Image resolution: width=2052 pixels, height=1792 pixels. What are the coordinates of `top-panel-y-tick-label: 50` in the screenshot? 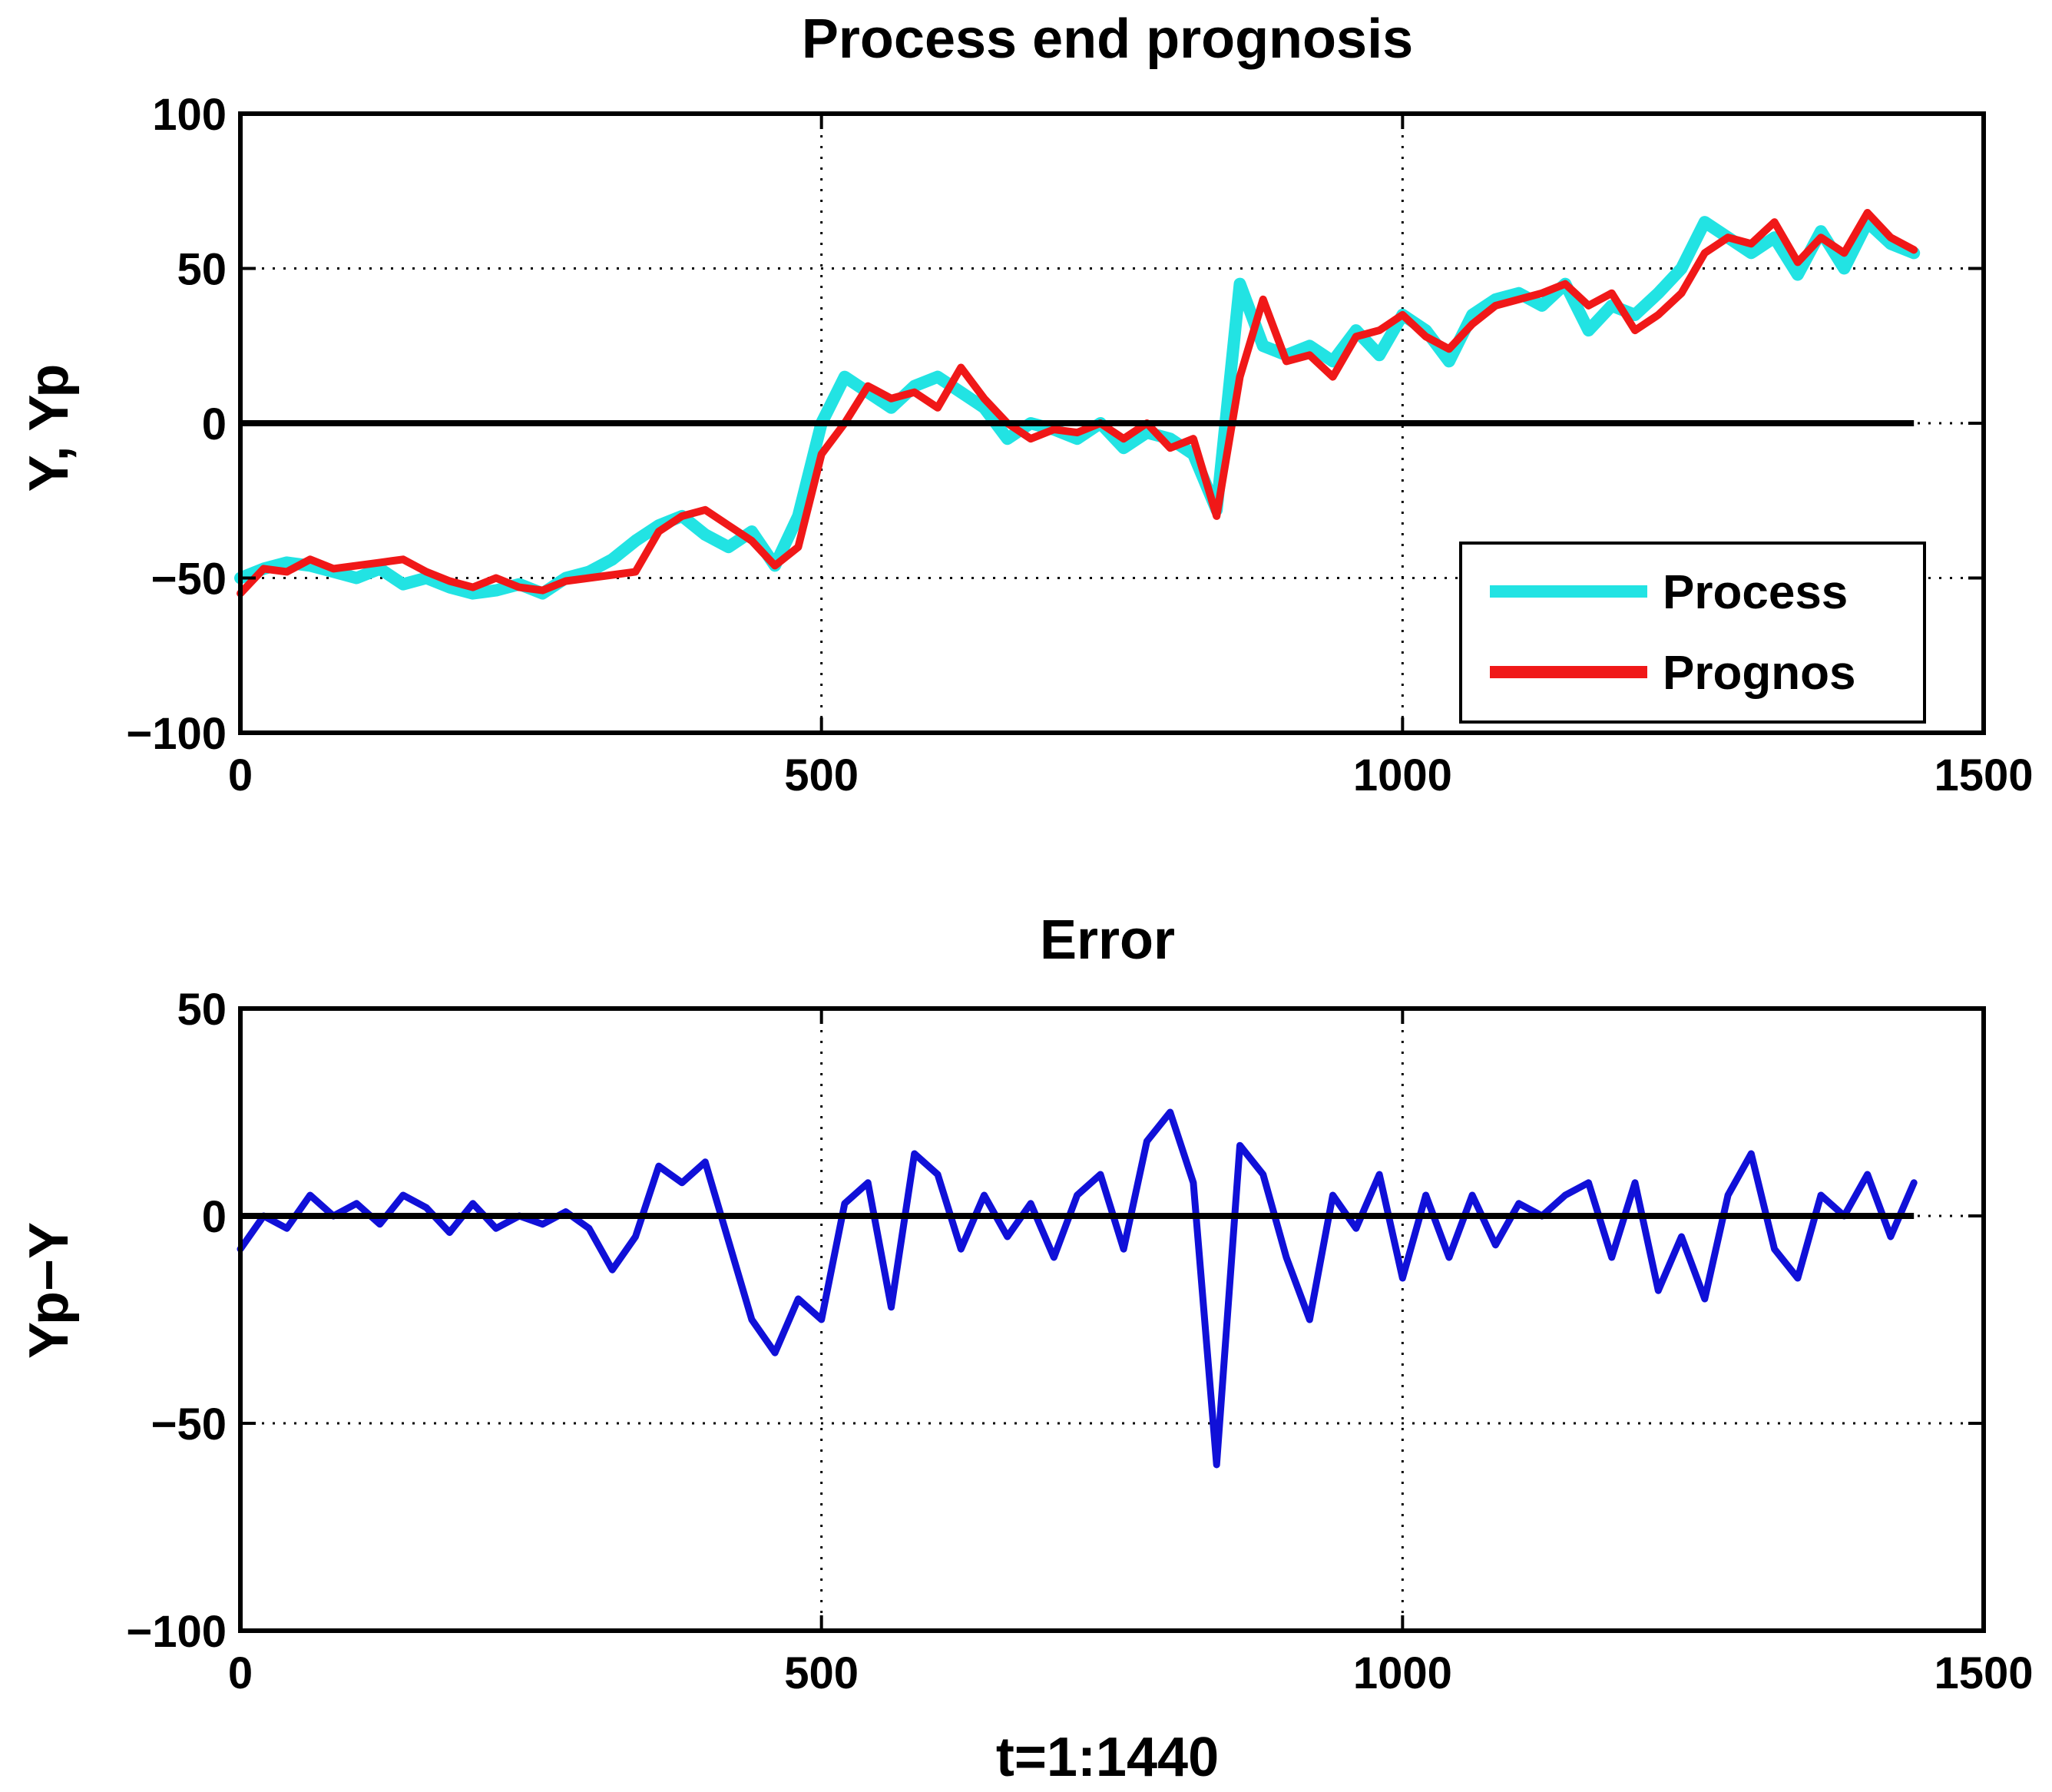 It's located at (202, 270).